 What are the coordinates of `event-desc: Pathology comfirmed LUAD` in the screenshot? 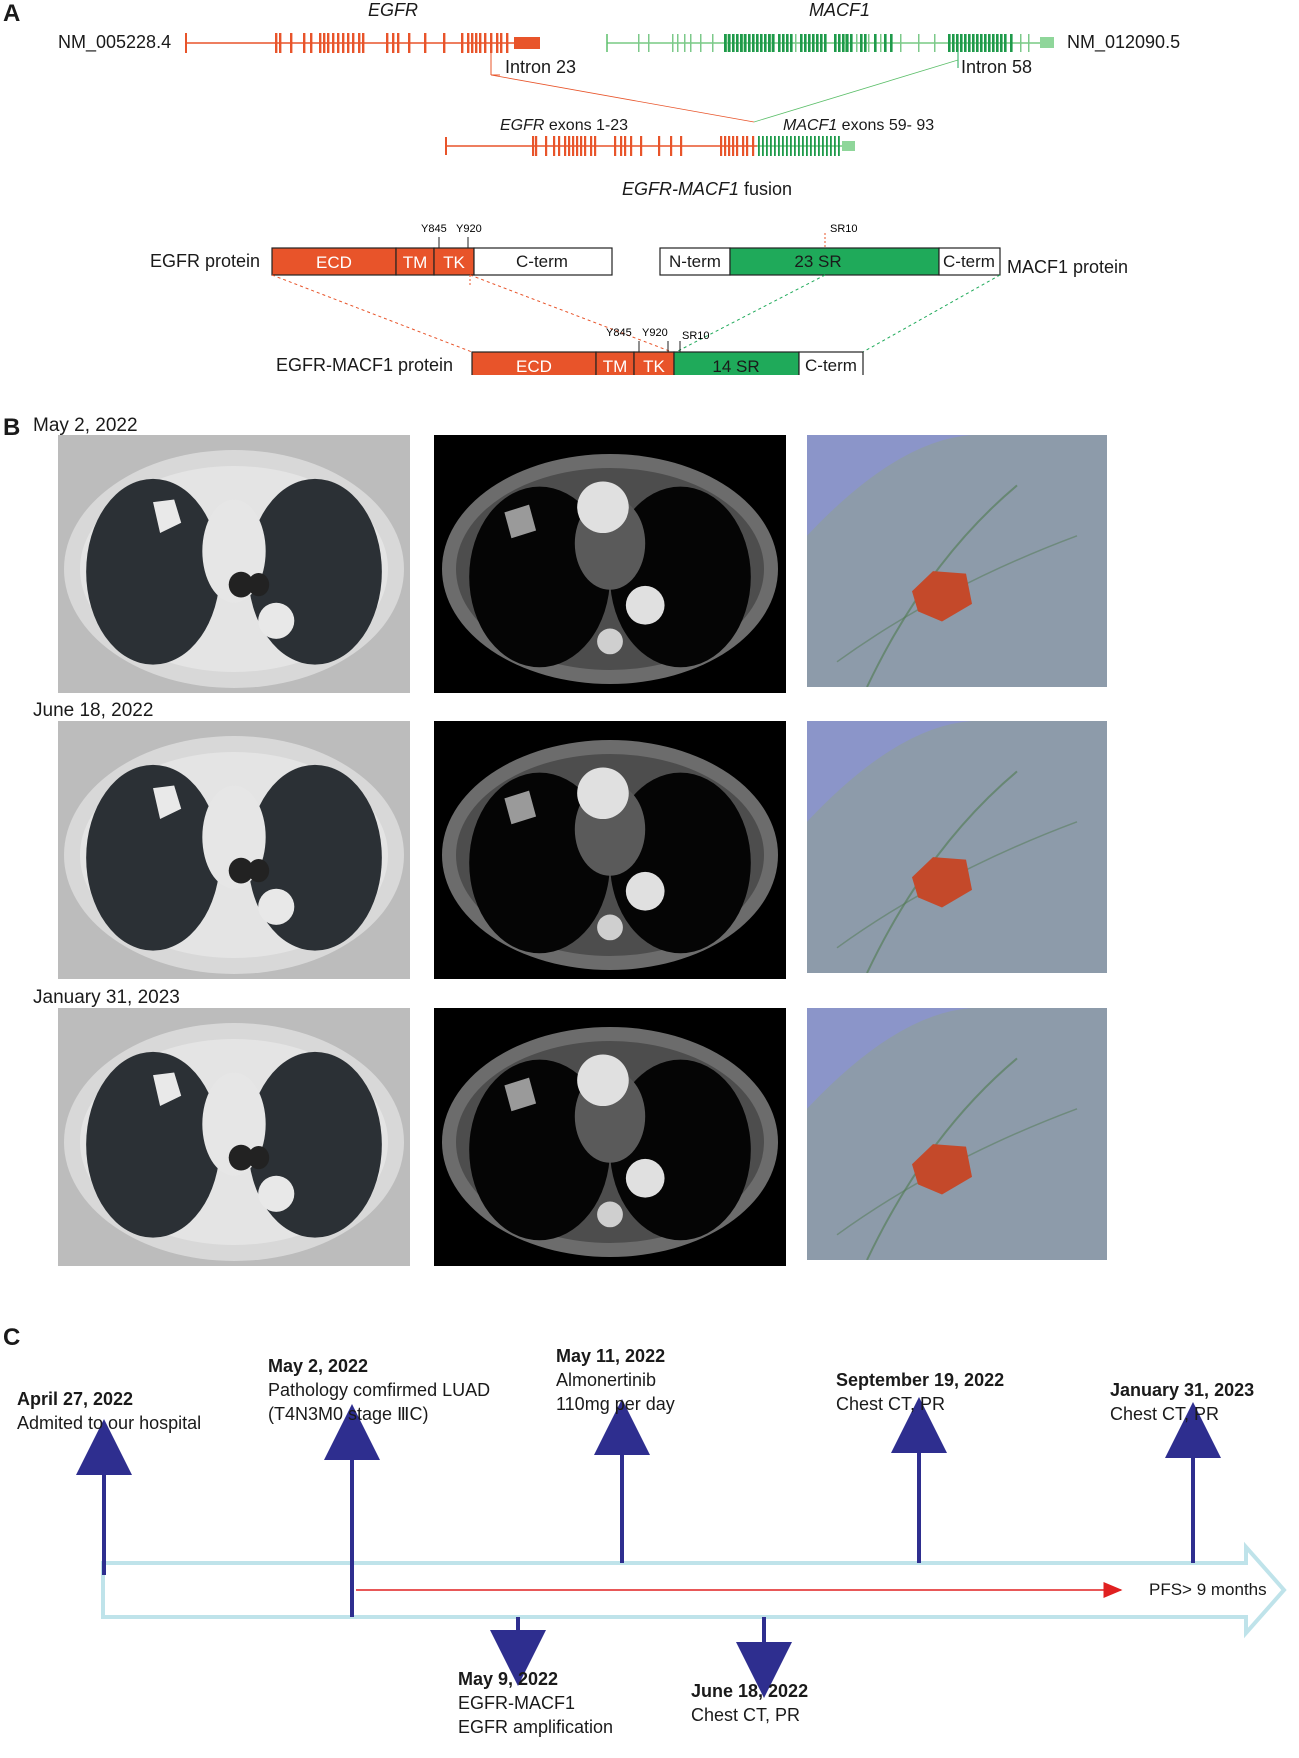 It's located at (379, 1390).